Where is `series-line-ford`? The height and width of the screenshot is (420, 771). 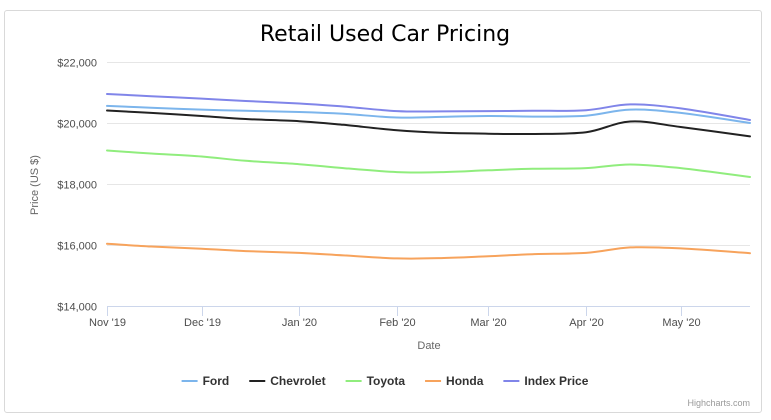 series-line-ford is located at coordinates (428, 114).